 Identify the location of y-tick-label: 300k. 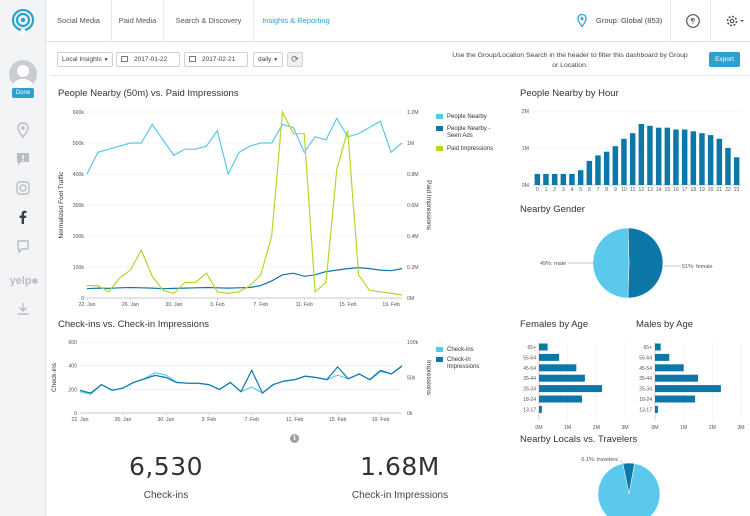
(79, 206).